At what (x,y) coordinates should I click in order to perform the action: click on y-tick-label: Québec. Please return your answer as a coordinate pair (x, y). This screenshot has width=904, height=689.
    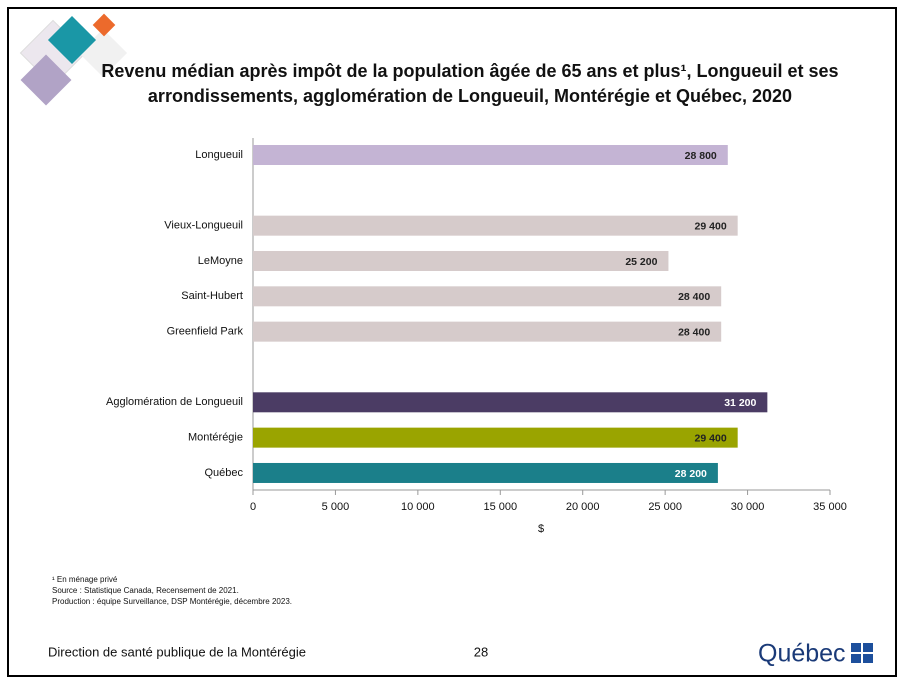
    Looking at the image, I should click on (223, 473).